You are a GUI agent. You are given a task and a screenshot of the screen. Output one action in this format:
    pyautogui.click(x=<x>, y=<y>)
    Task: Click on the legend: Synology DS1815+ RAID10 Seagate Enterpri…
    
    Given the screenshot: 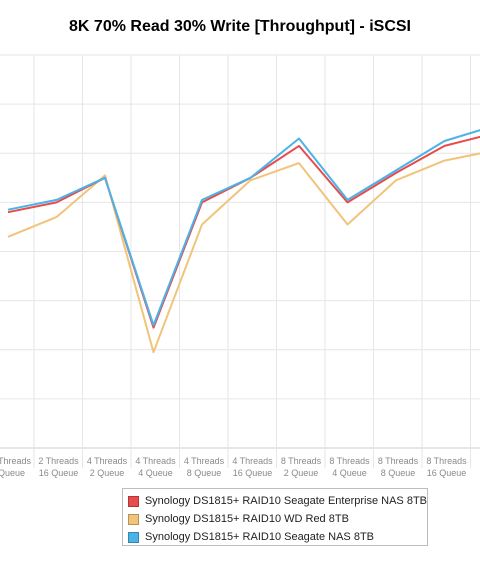 What is the action you would take?
    pyautogui.click(x=275, y=517)
    